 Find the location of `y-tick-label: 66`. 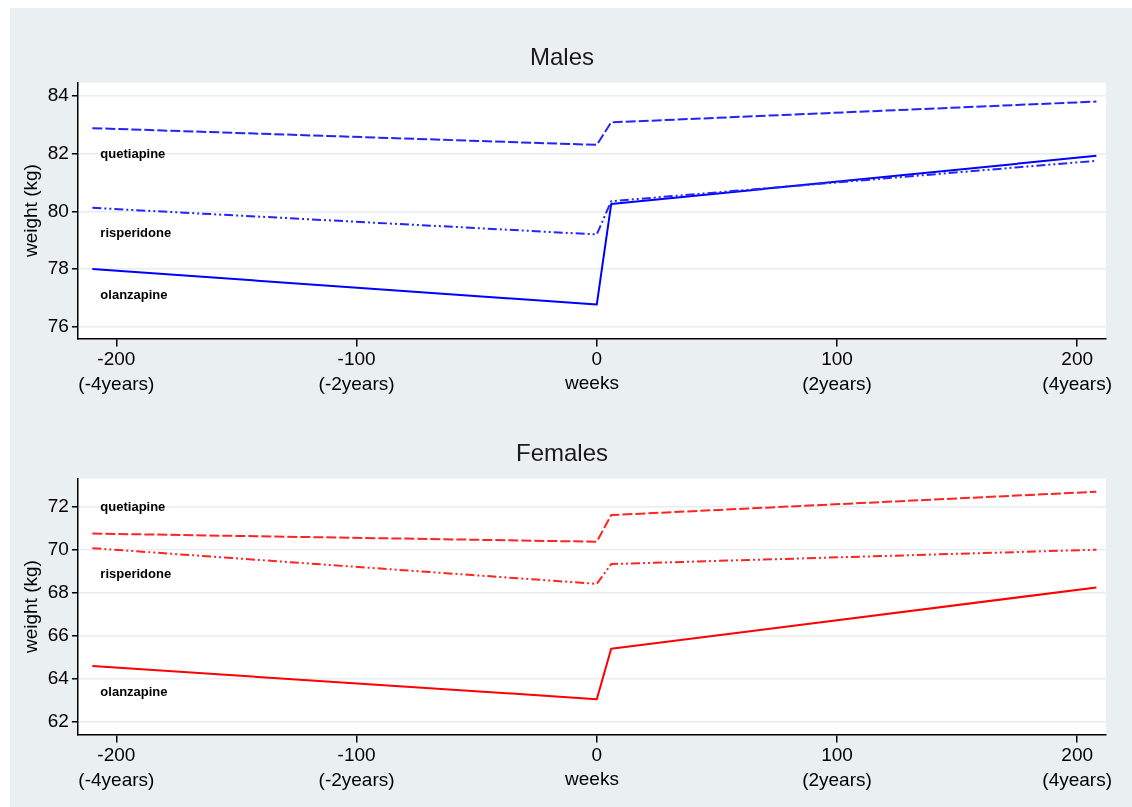

y-tick-label: 66 is located at coordinates (58, 634).